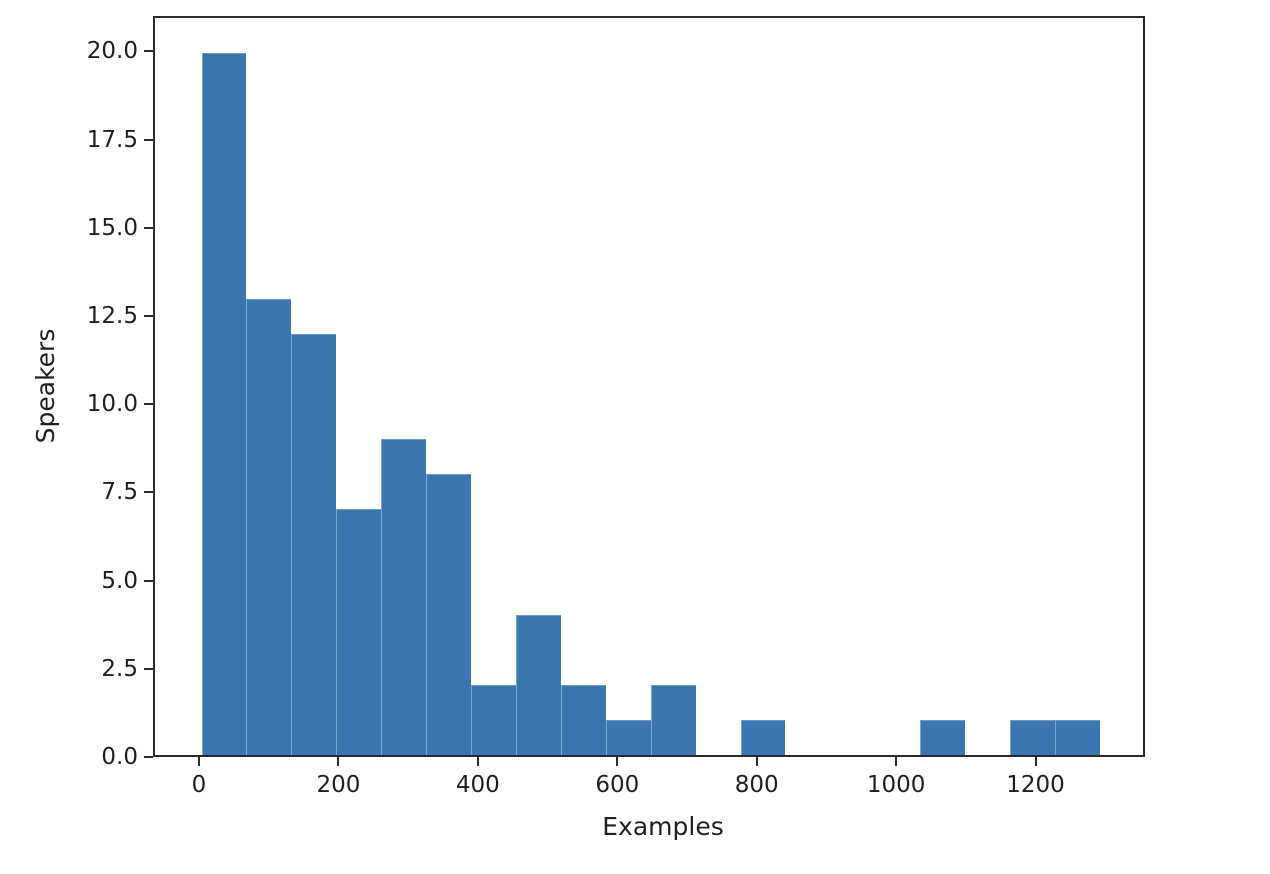 This screenshot has width=1270, height=874. What do you see at coordinates (896, 785) in the screenshot?
I see `x-axis-tick-label: 1000` at bounding box center [896, 785].